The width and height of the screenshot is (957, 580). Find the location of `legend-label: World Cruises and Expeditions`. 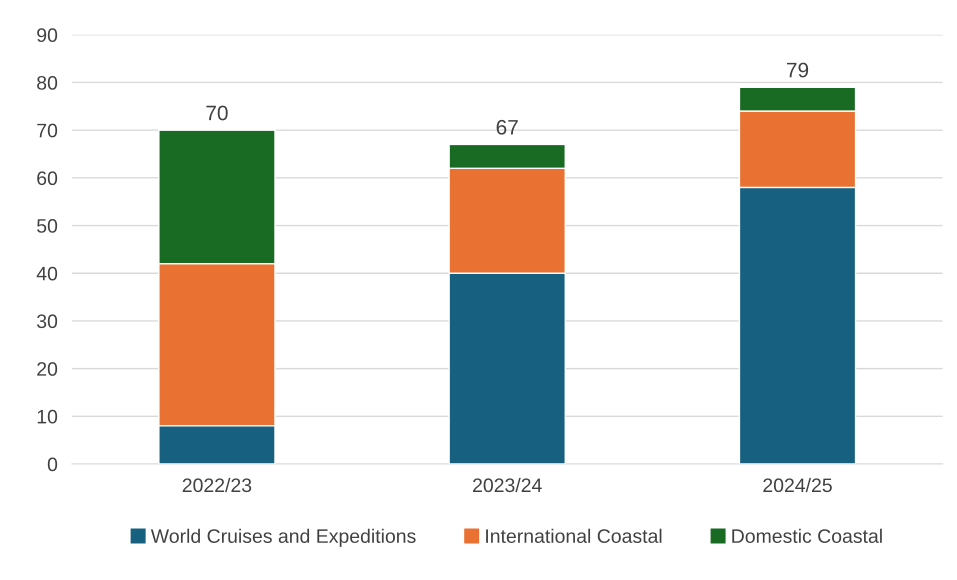

legend-label: World Cruises and Expeditions is located at coordinates (283, 537).